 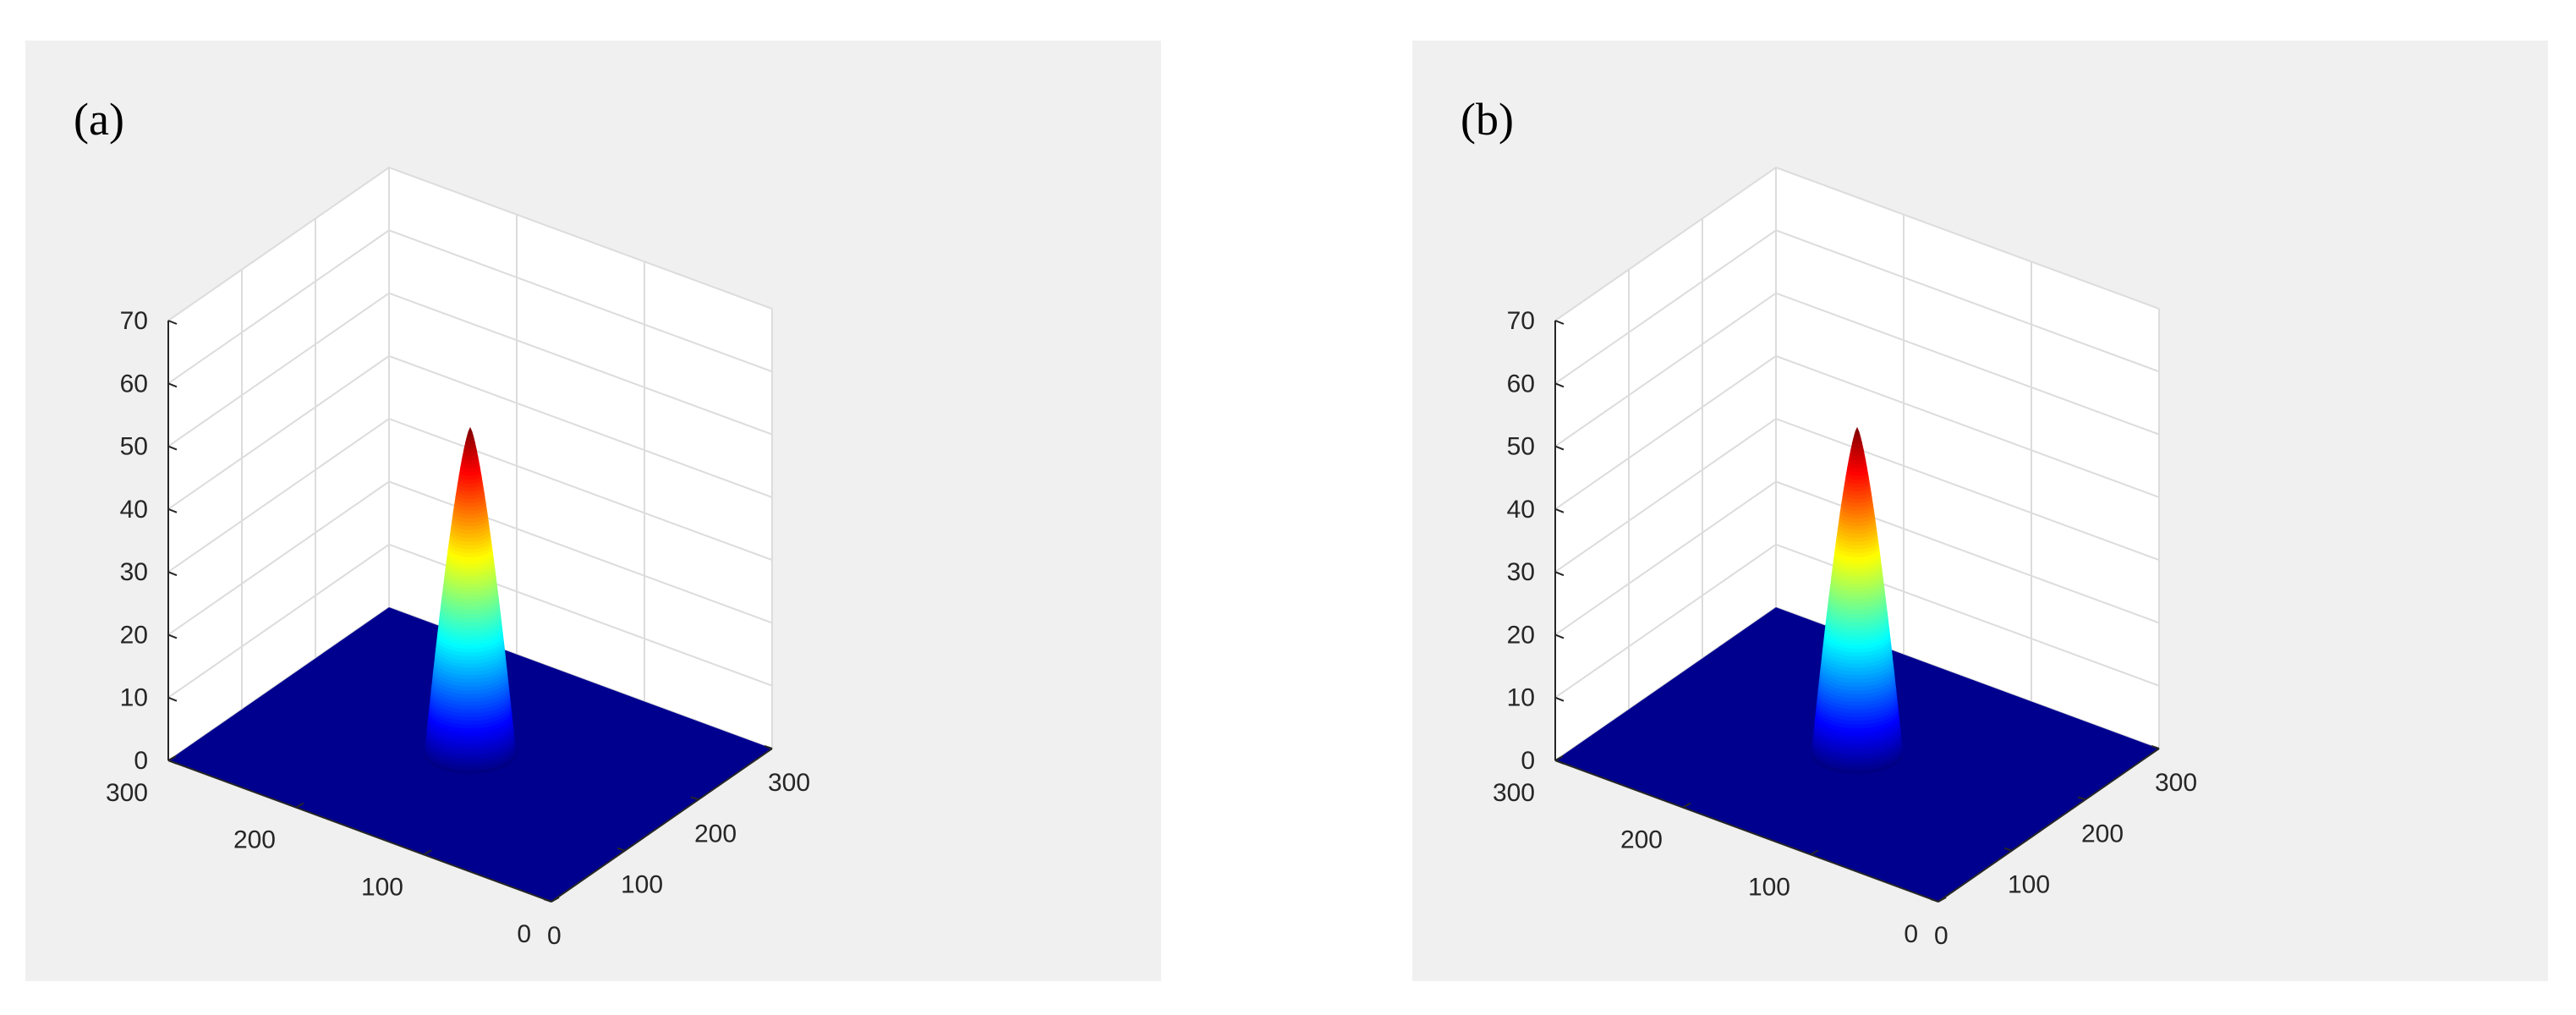 What do you see at coordinates (1487, 120) in the screenshot?
I see `panel-label-b: (b)` at bounding box center [1487, 120].